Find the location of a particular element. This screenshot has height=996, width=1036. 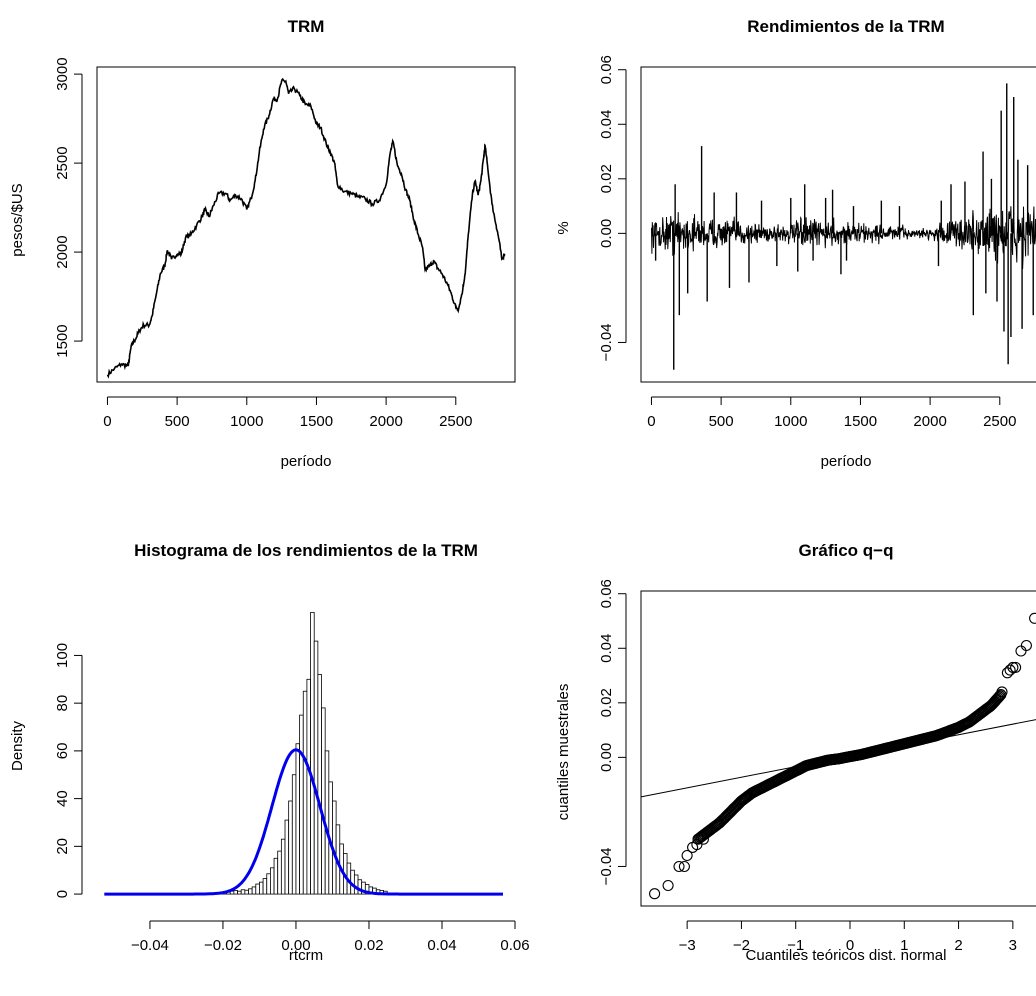

x-axis-label: Cuantiles teóricos dist. normal is located at coordinates (846, 955).